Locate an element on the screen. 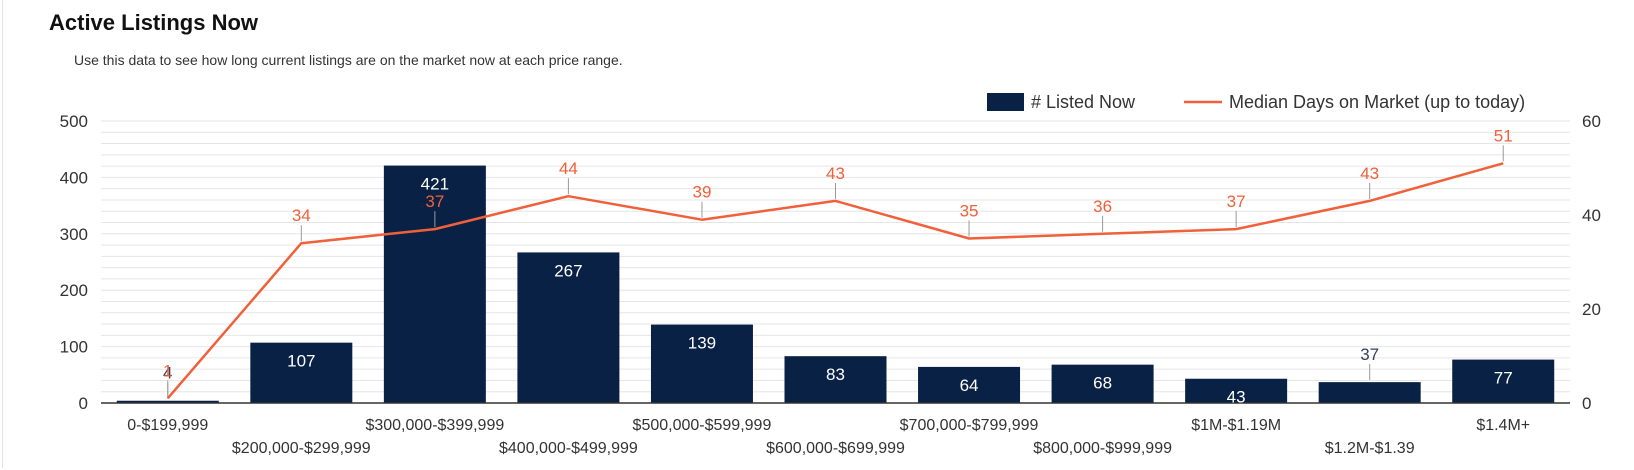 This screenshot has height=470, width=1634. y-right-tick-label: 0 is located at coordinates (1586, 403).